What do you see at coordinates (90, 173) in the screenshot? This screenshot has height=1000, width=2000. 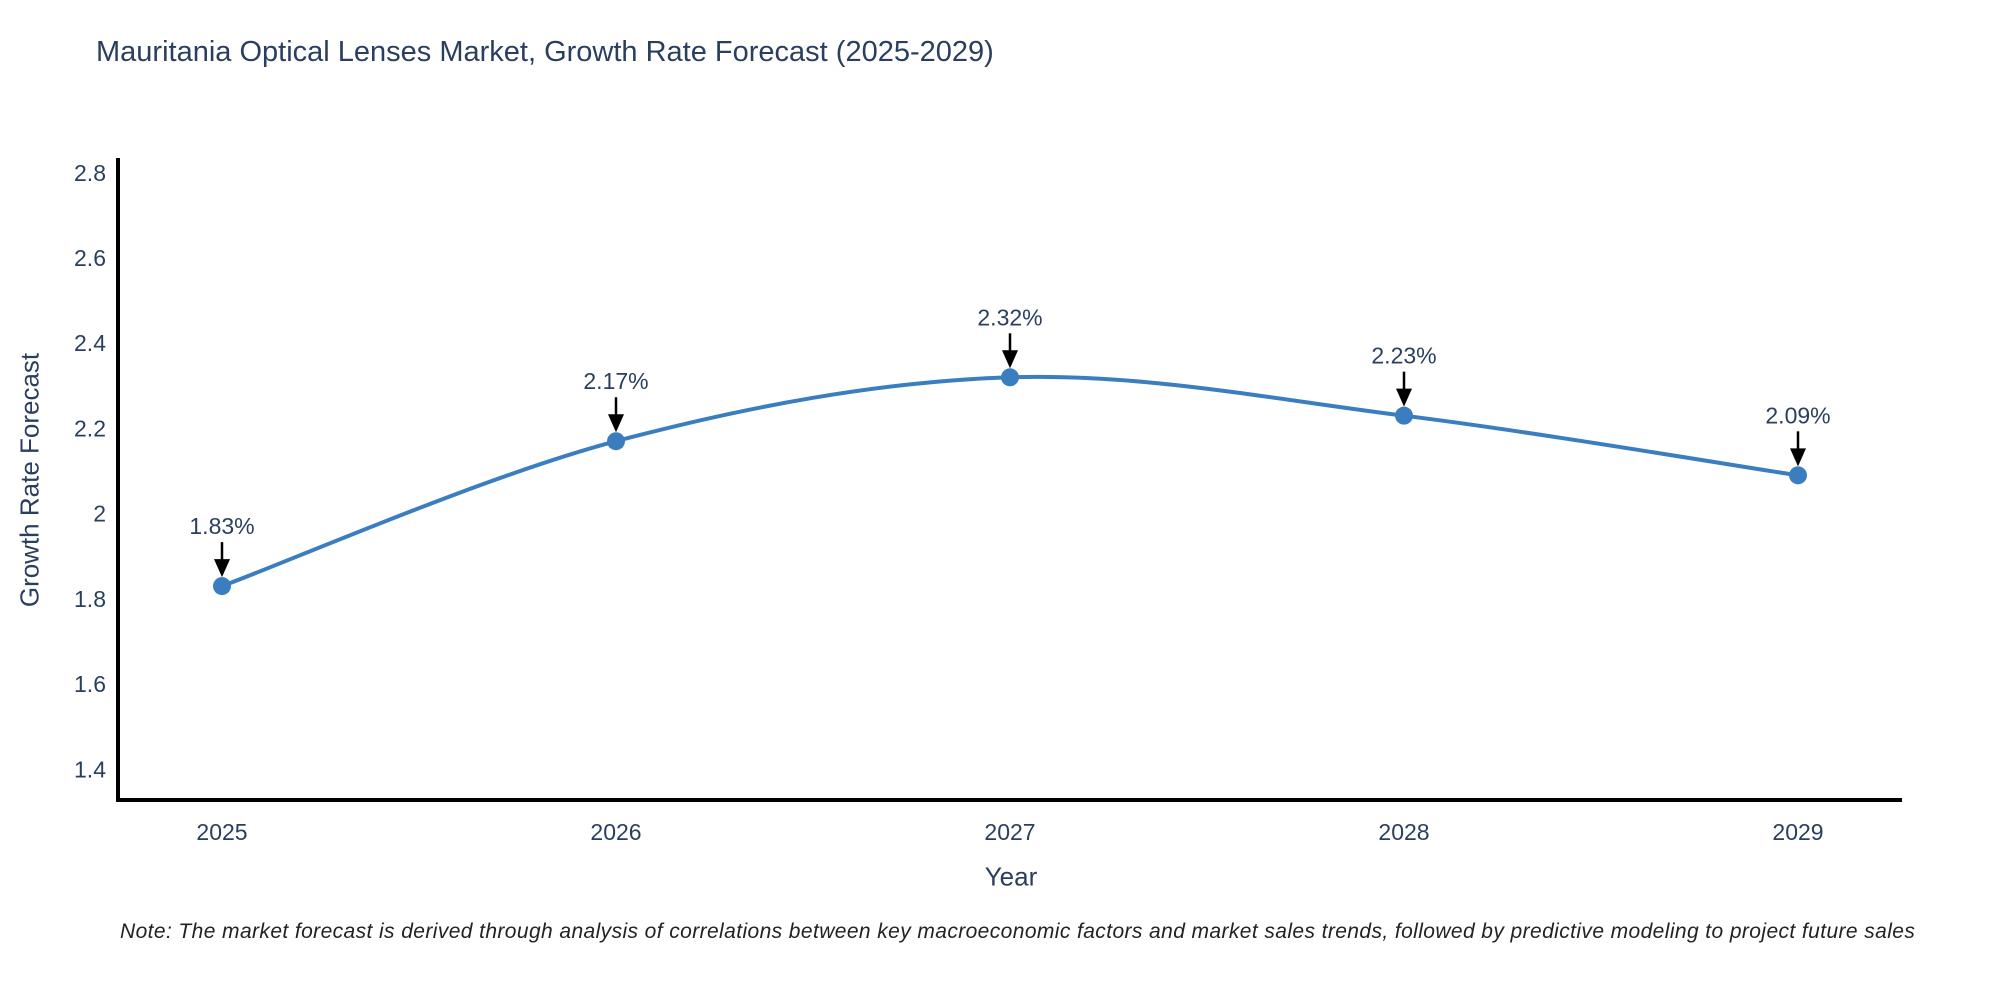 I see `y-tick-label: 2.8` at bounding box center [90, 173].